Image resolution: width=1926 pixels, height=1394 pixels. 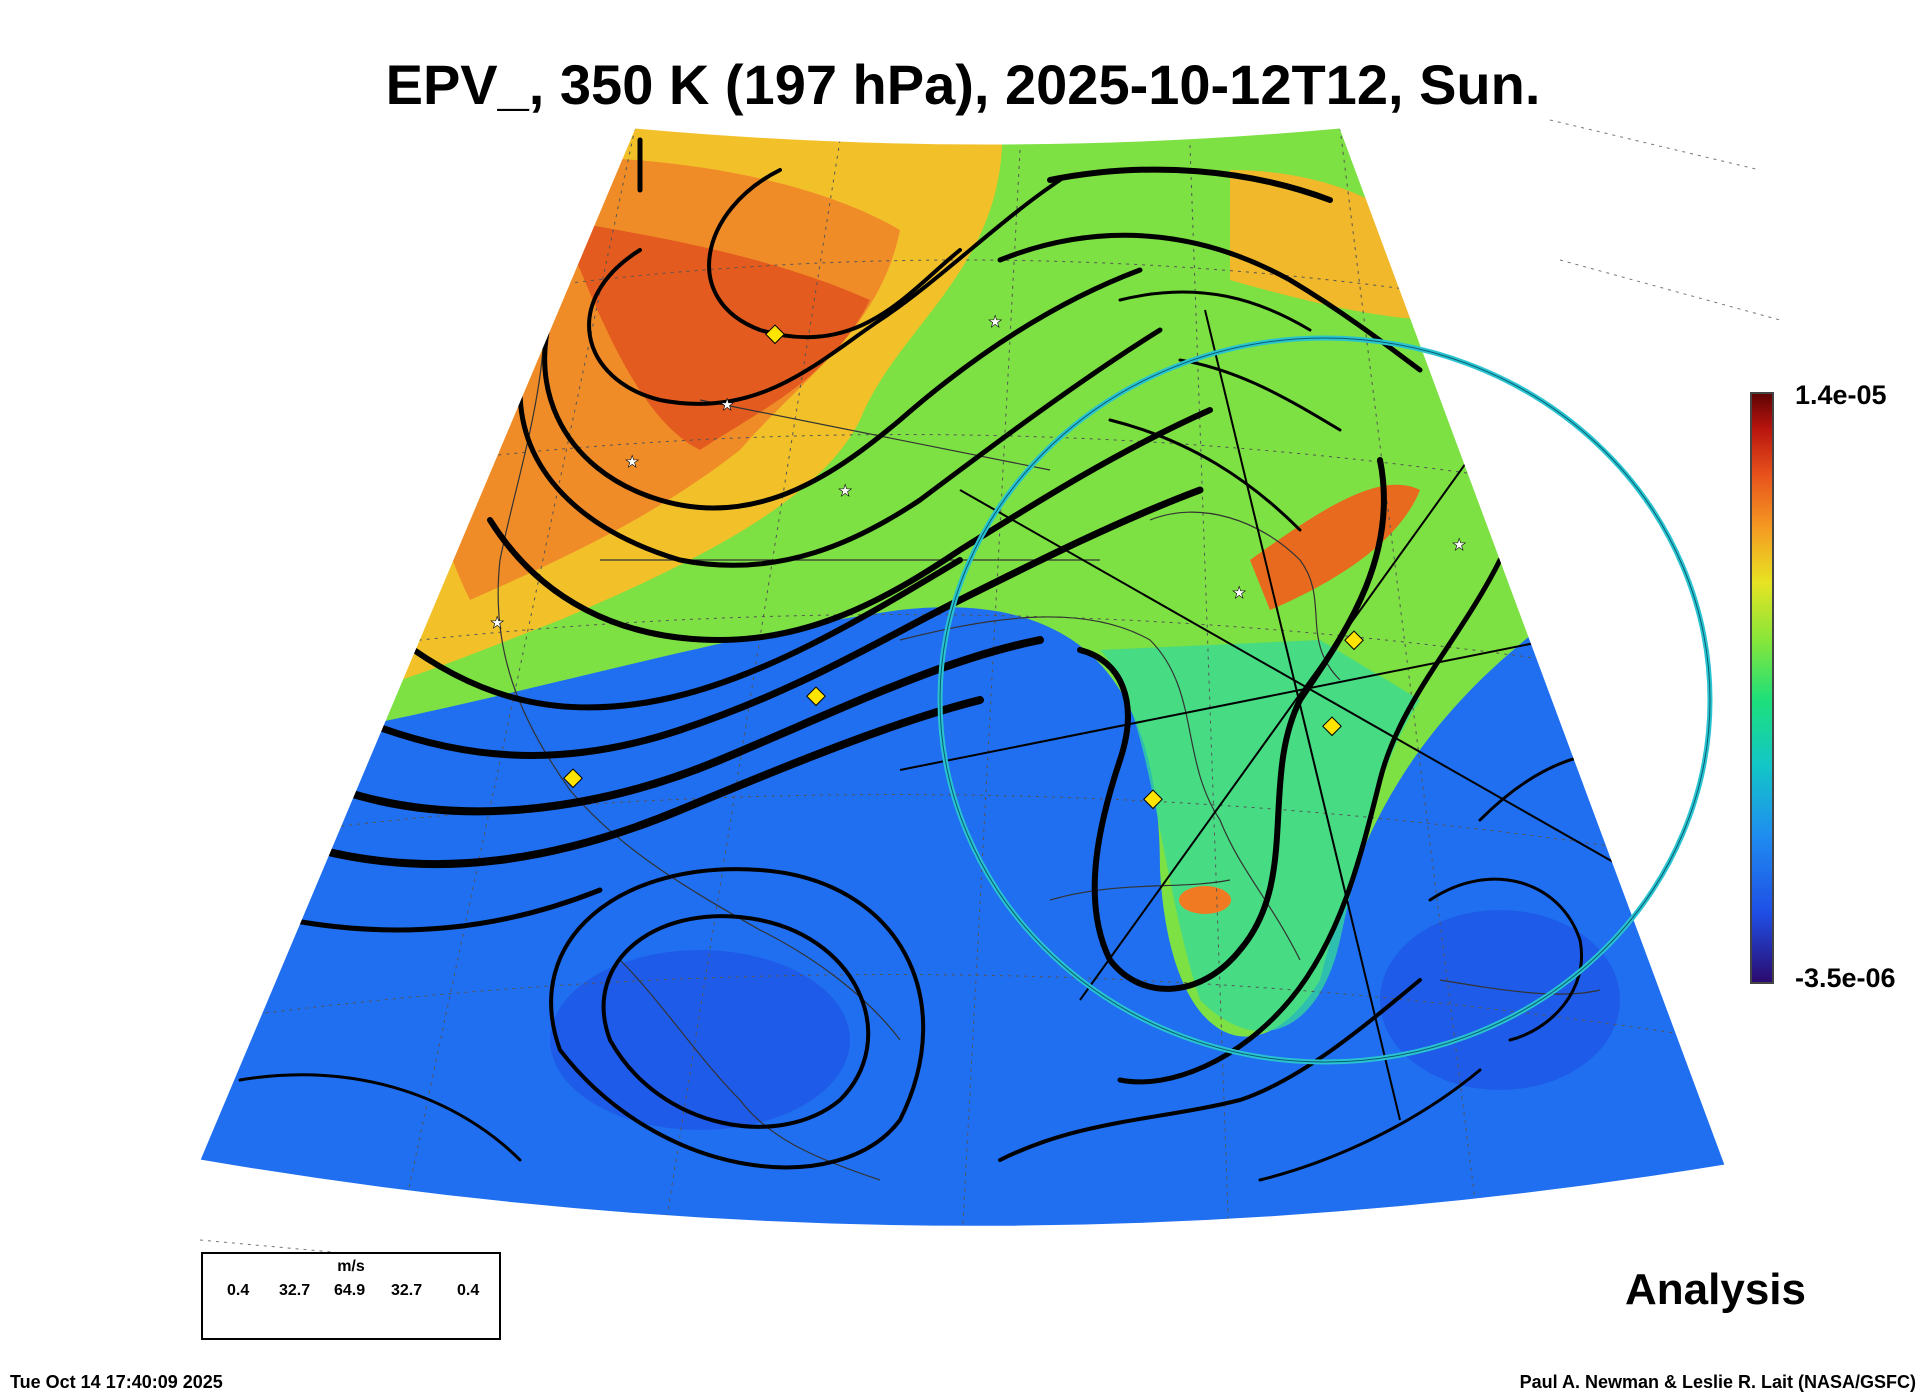 I want to click on mexico-low-pv, so click(x=700, y=1040).